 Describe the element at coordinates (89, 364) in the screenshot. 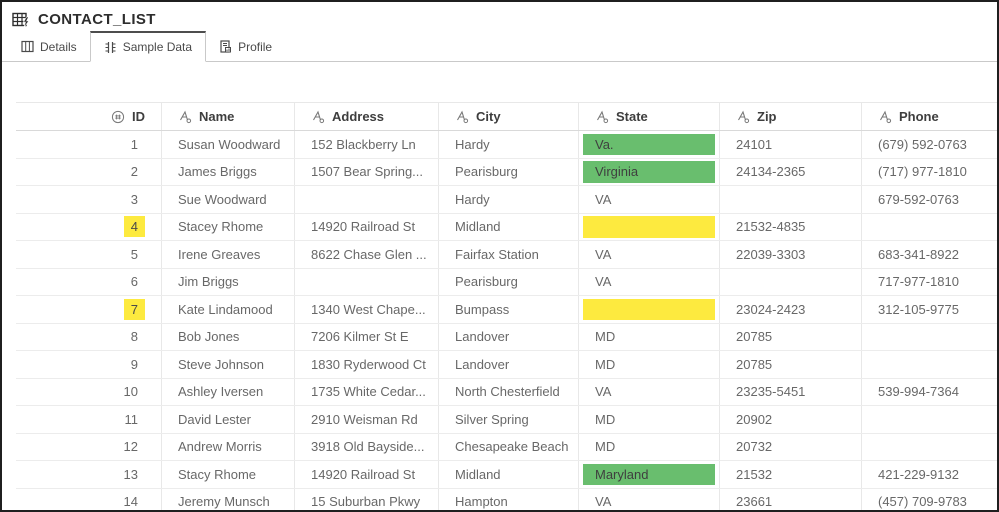

I see `id-cell: 9` at that location.